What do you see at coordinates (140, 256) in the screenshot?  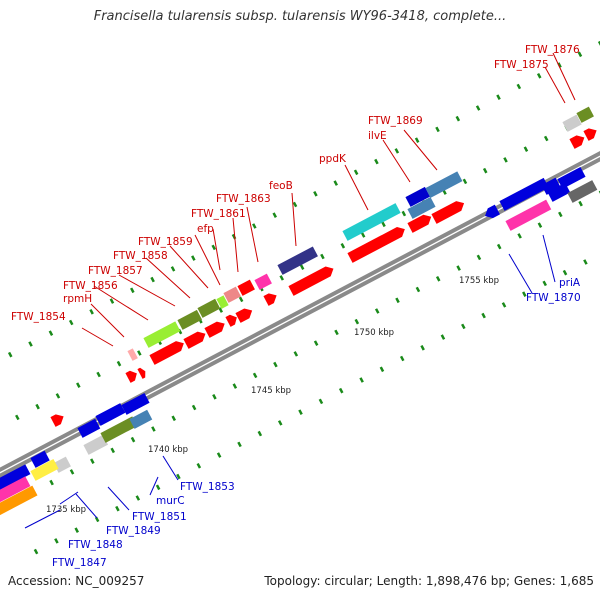 I see `gene-label: FTW_1858` at bounding box center [140, 256].